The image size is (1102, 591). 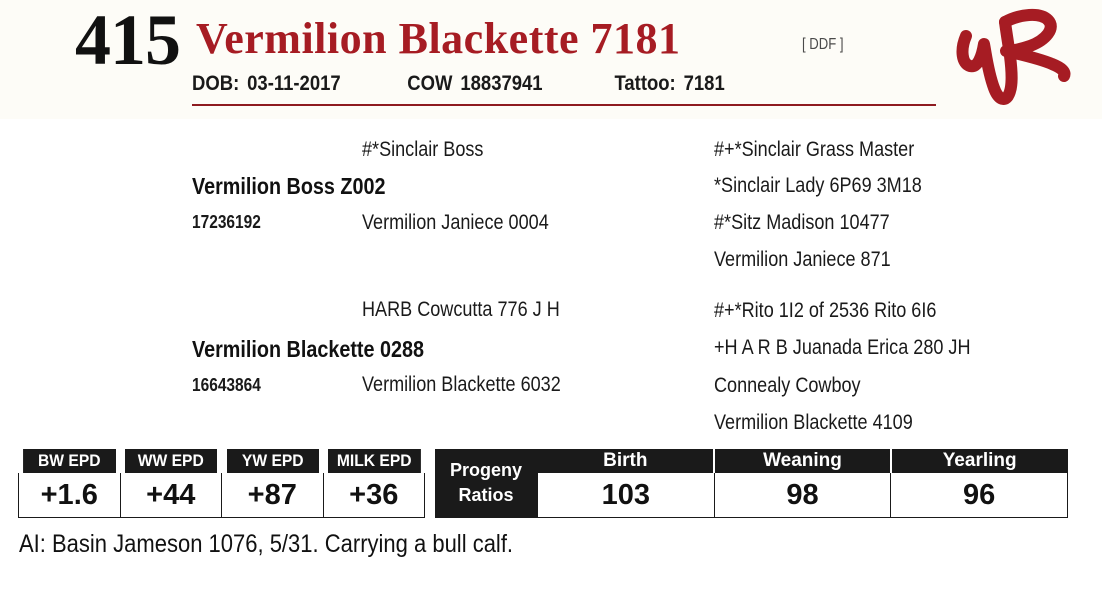 What do you see at coordinates (787, 385) in the screenshot?
I see `dam-great-grandparent-3: Connealy Cowboy` at bounding box center [787, 385].